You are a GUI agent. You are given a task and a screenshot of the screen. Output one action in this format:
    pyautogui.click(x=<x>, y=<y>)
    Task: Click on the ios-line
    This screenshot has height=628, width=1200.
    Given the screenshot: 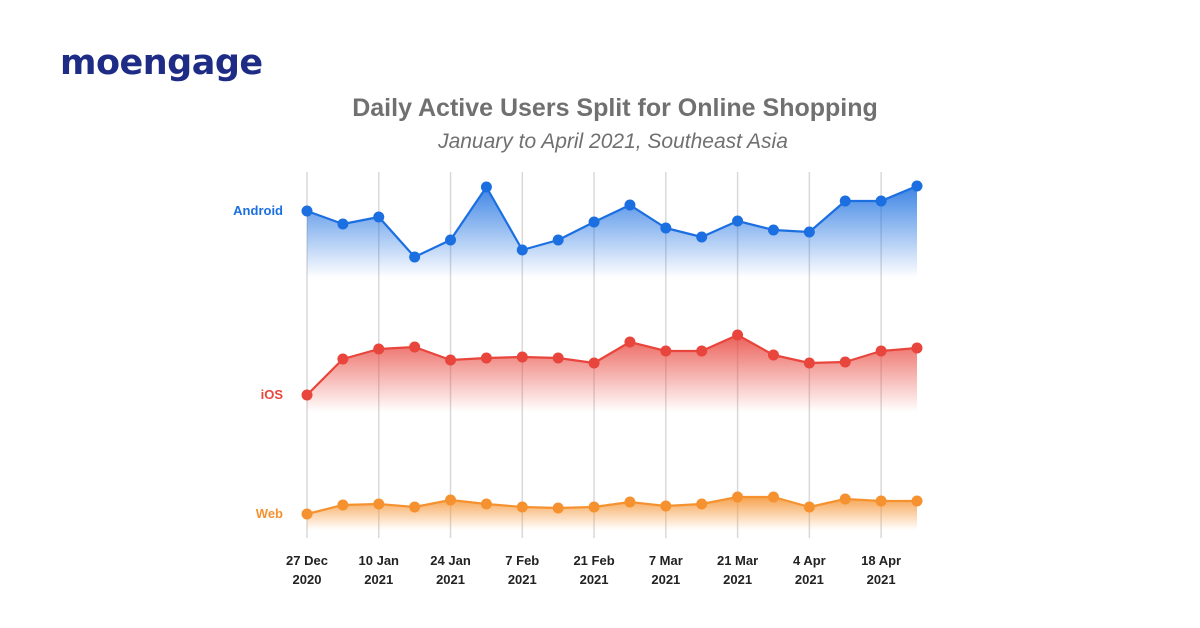 What is the action you would take?
    pyautogui.click(x=612, y=364)
    